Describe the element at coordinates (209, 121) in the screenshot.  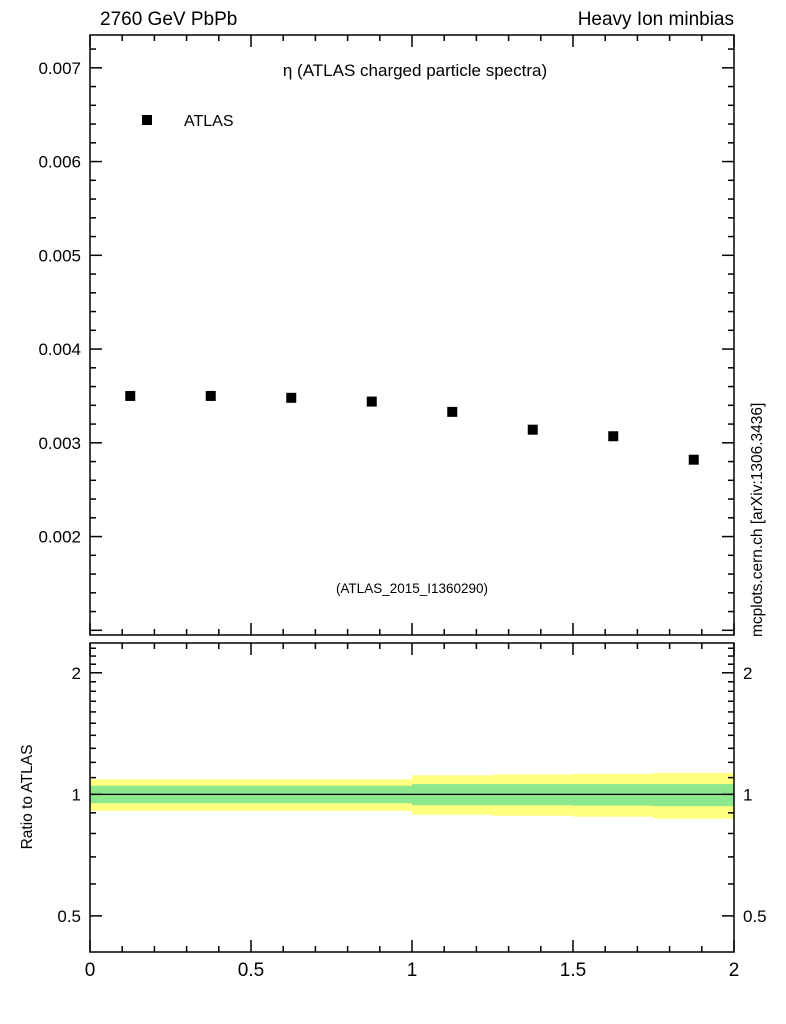
I see `legend-label: ATLAS` at that location.